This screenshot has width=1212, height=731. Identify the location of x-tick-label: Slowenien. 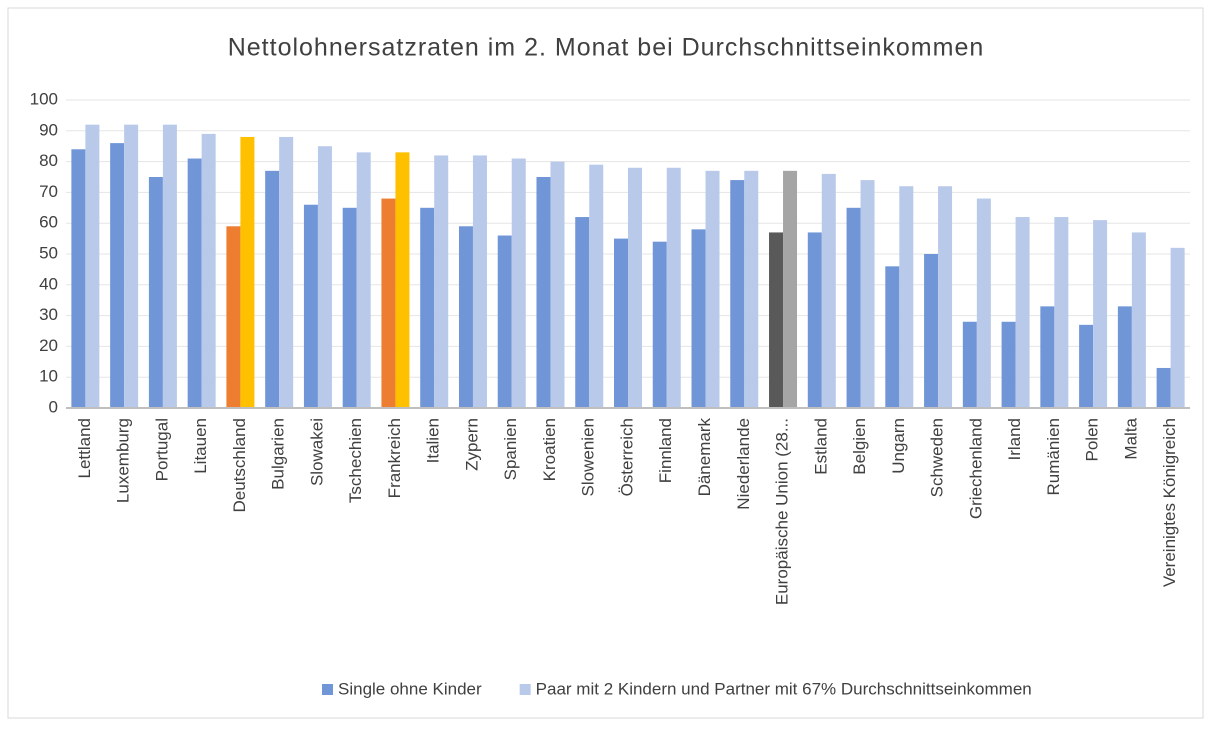
(588, 457).